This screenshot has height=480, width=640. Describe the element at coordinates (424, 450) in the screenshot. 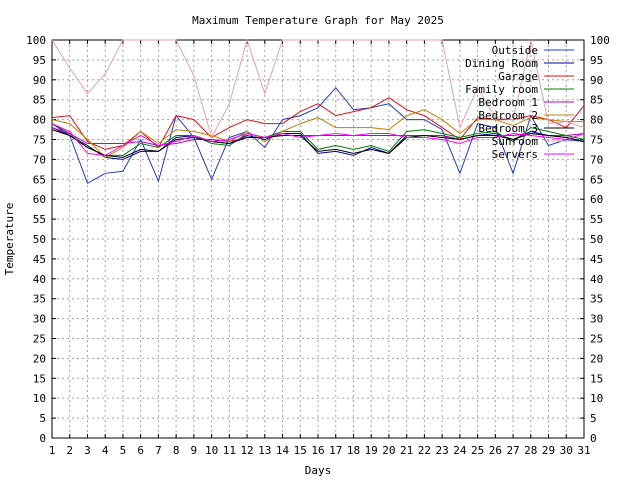

I see `x-tick-label: 22` at that location.